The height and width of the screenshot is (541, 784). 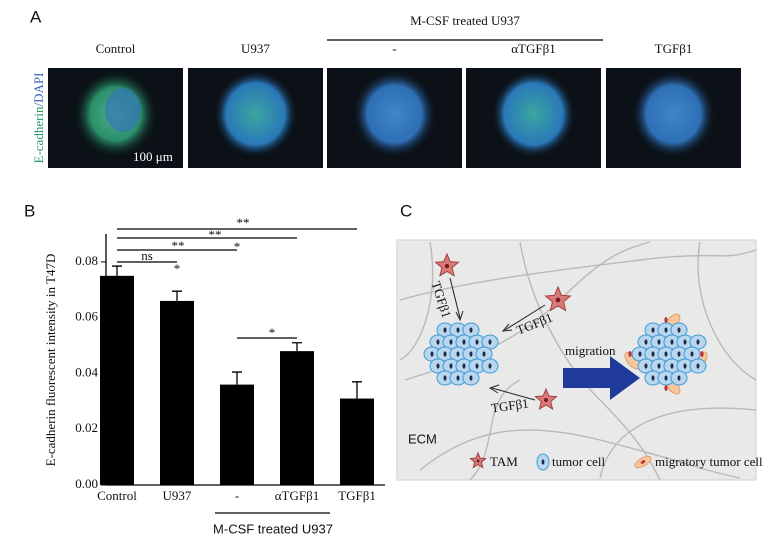 I want to click on ecm-label: ECM, so click(x=422, y=438).